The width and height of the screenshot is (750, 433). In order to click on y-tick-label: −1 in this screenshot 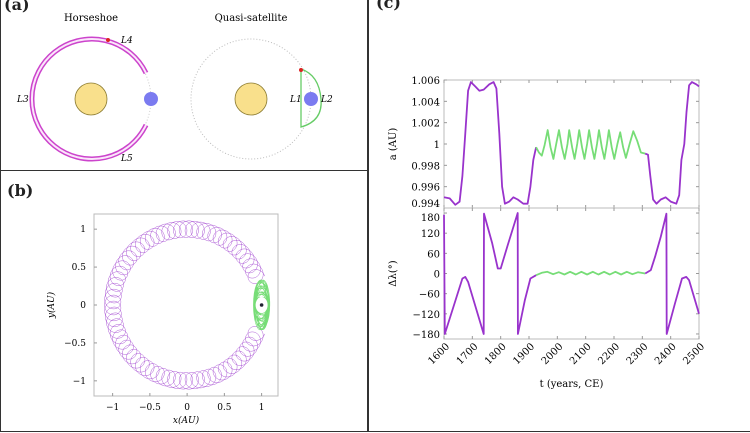, I will do `click(79, 382)`.